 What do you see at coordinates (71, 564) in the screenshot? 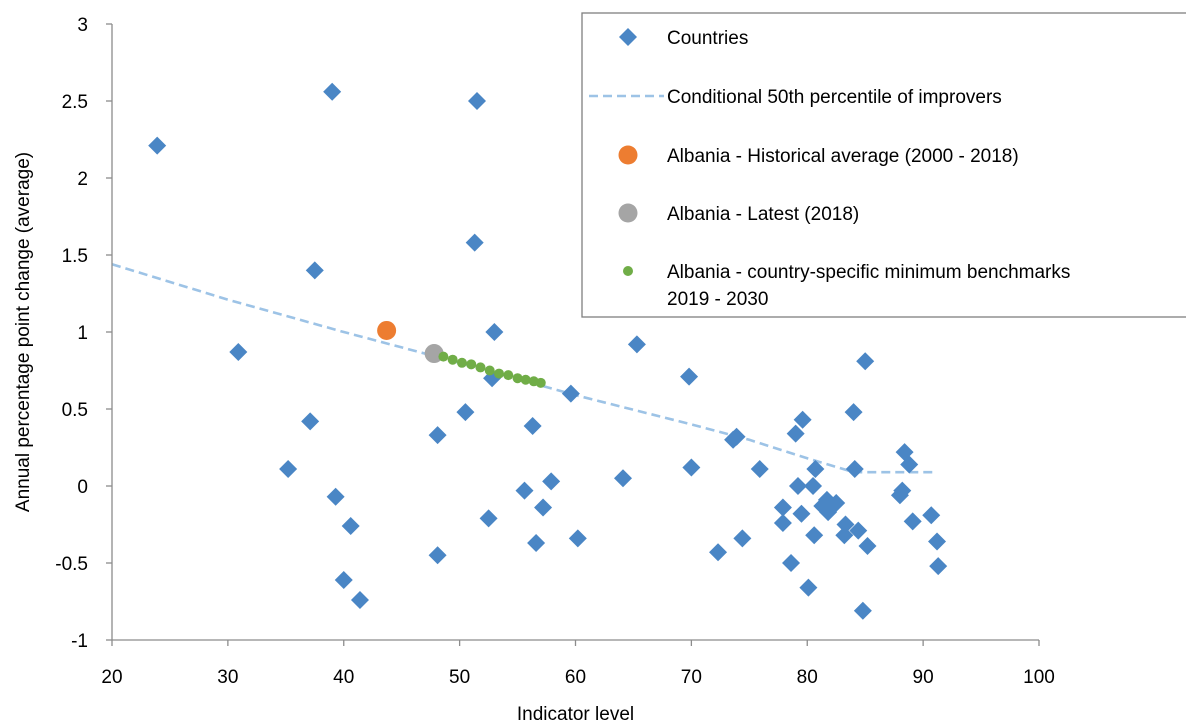
I see `y-tick-label: -0.5` at bounding box center [71, 564].